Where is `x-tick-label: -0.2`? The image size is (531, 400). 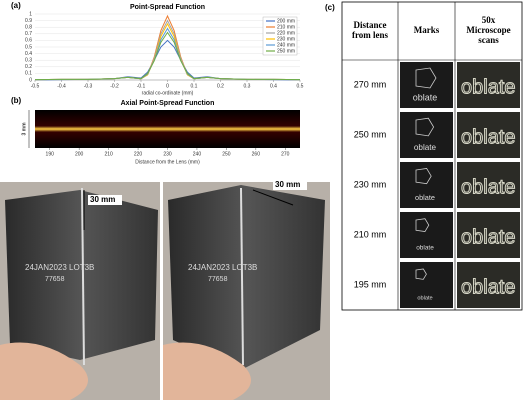 x-tick-label: -0.2 is located at coordinates (114, 86).